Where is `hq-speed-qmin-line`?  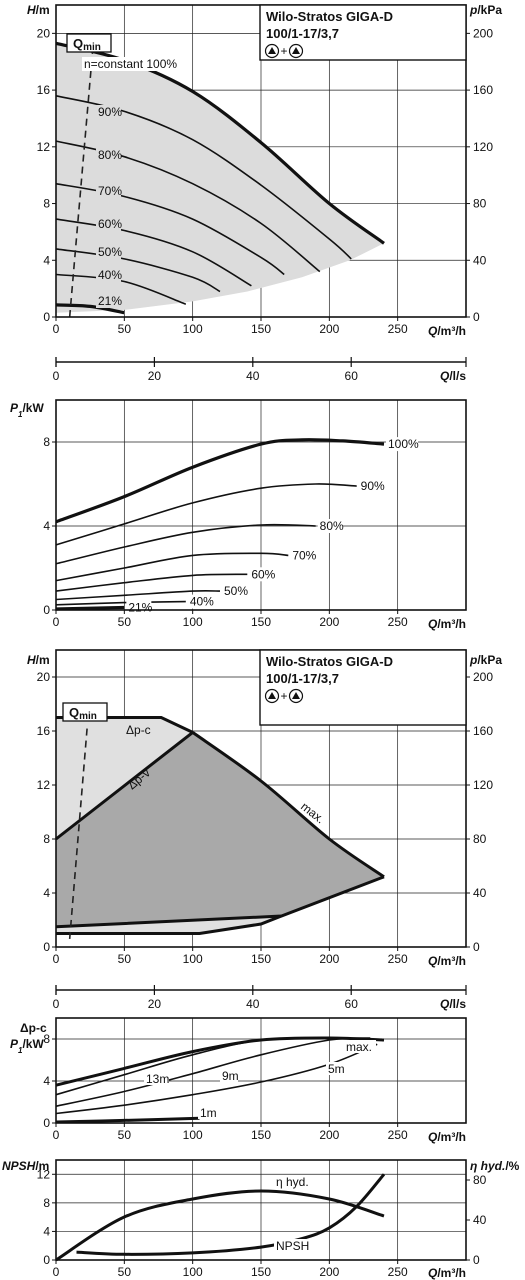
hq-speed-qmin-line is located at coordinates (81, 182).